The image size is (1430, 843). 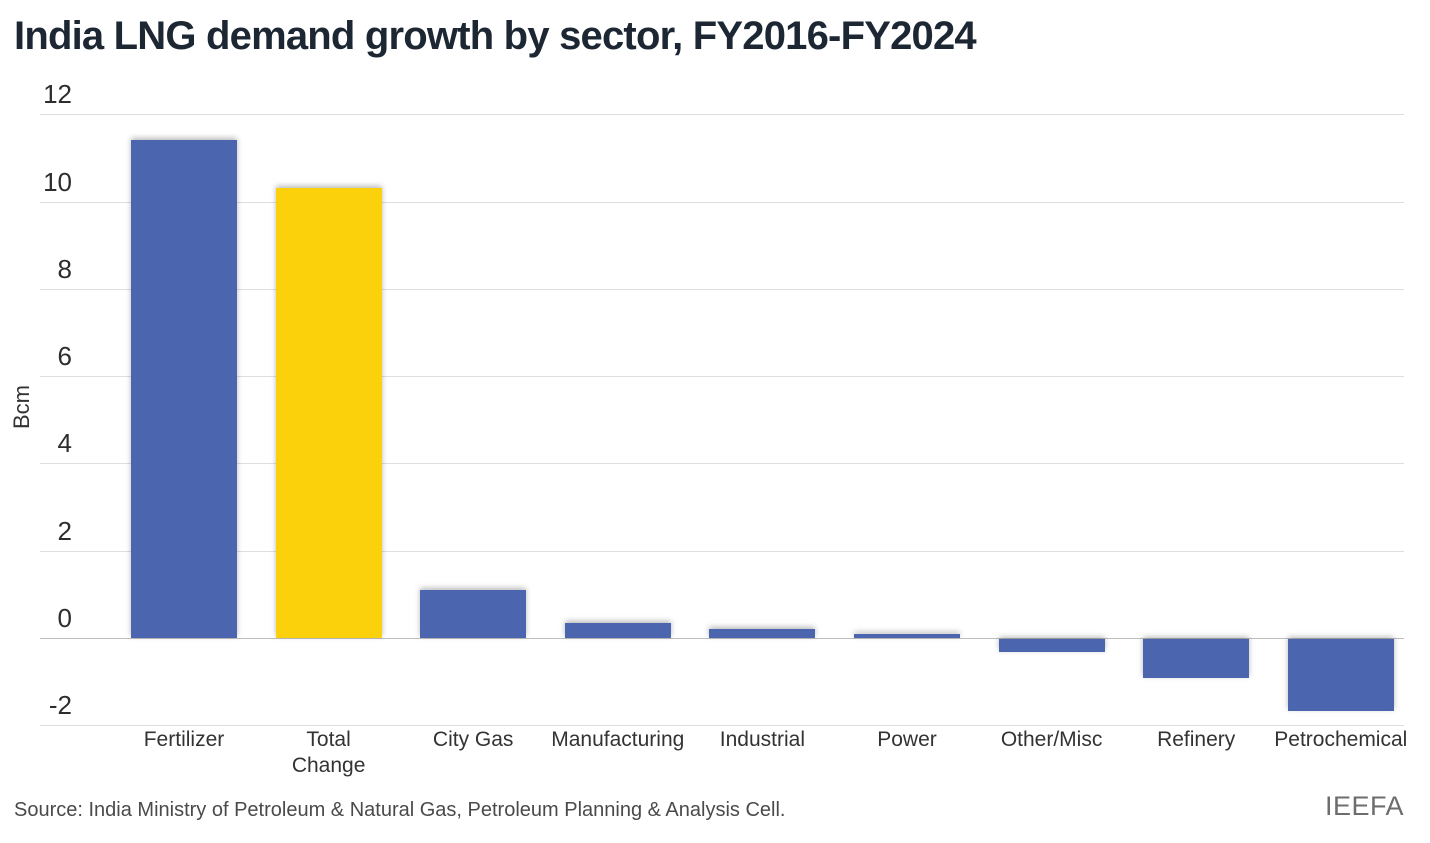 What do you see at coordinates (1341, 739) in the screenshot?
I see `x-tick-label-petrochemical: Petrochemical` at bounding box center [1341, 739].